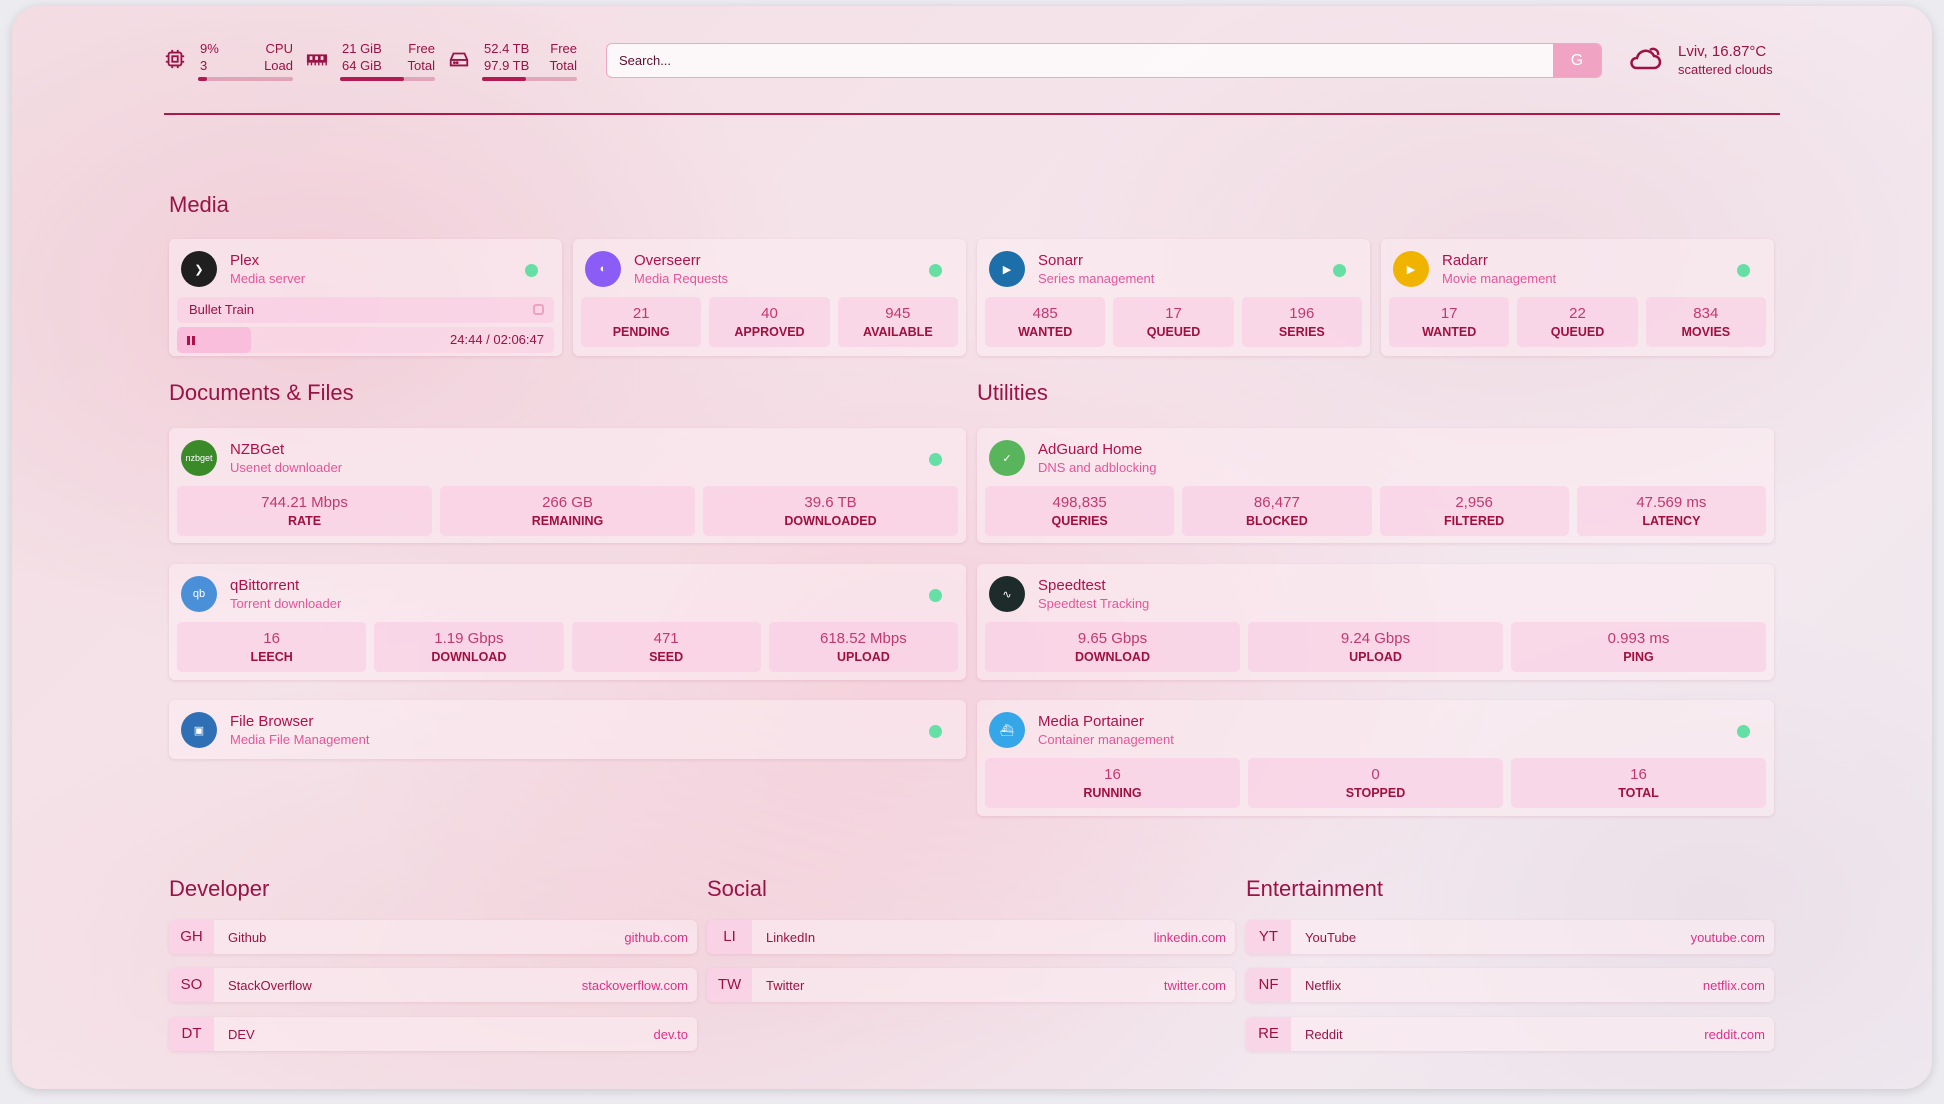 The width and height of the screenshot is (1944, 1104). Describe the element at coordinates (278, 65) in the screenshot. I see `load-label: Load` at that location.